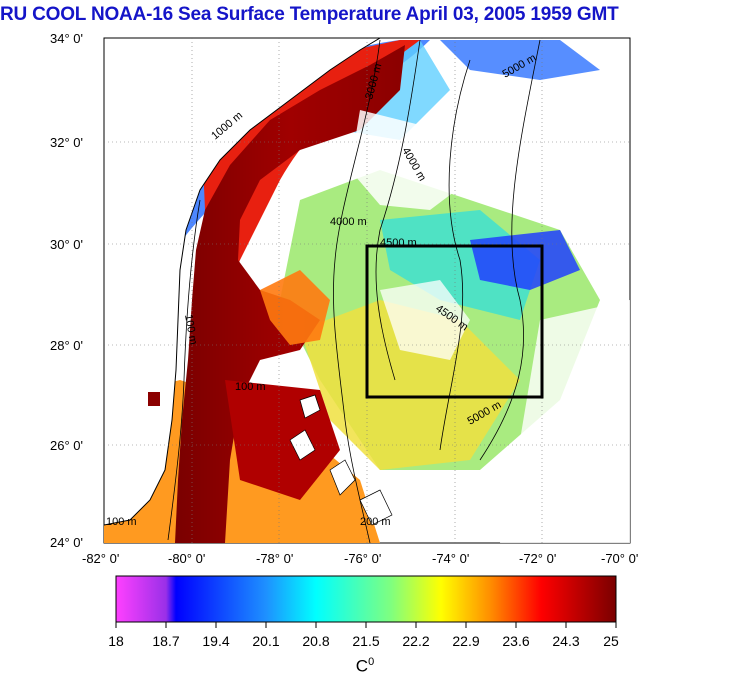 This screenshot has height=680, width=736. Describe the element at coordinates (371, 662) in the screenshot. I see `colorbar-unit-superscript: 0` at that location.